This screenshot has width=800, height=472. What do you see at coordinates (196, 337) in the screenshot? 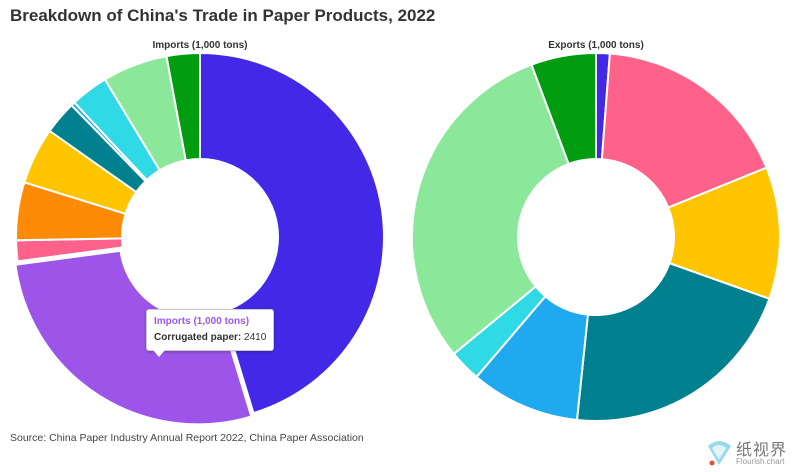
I see `tooltip-series-name: Corrugated paper` at bounding box center [196, 337].